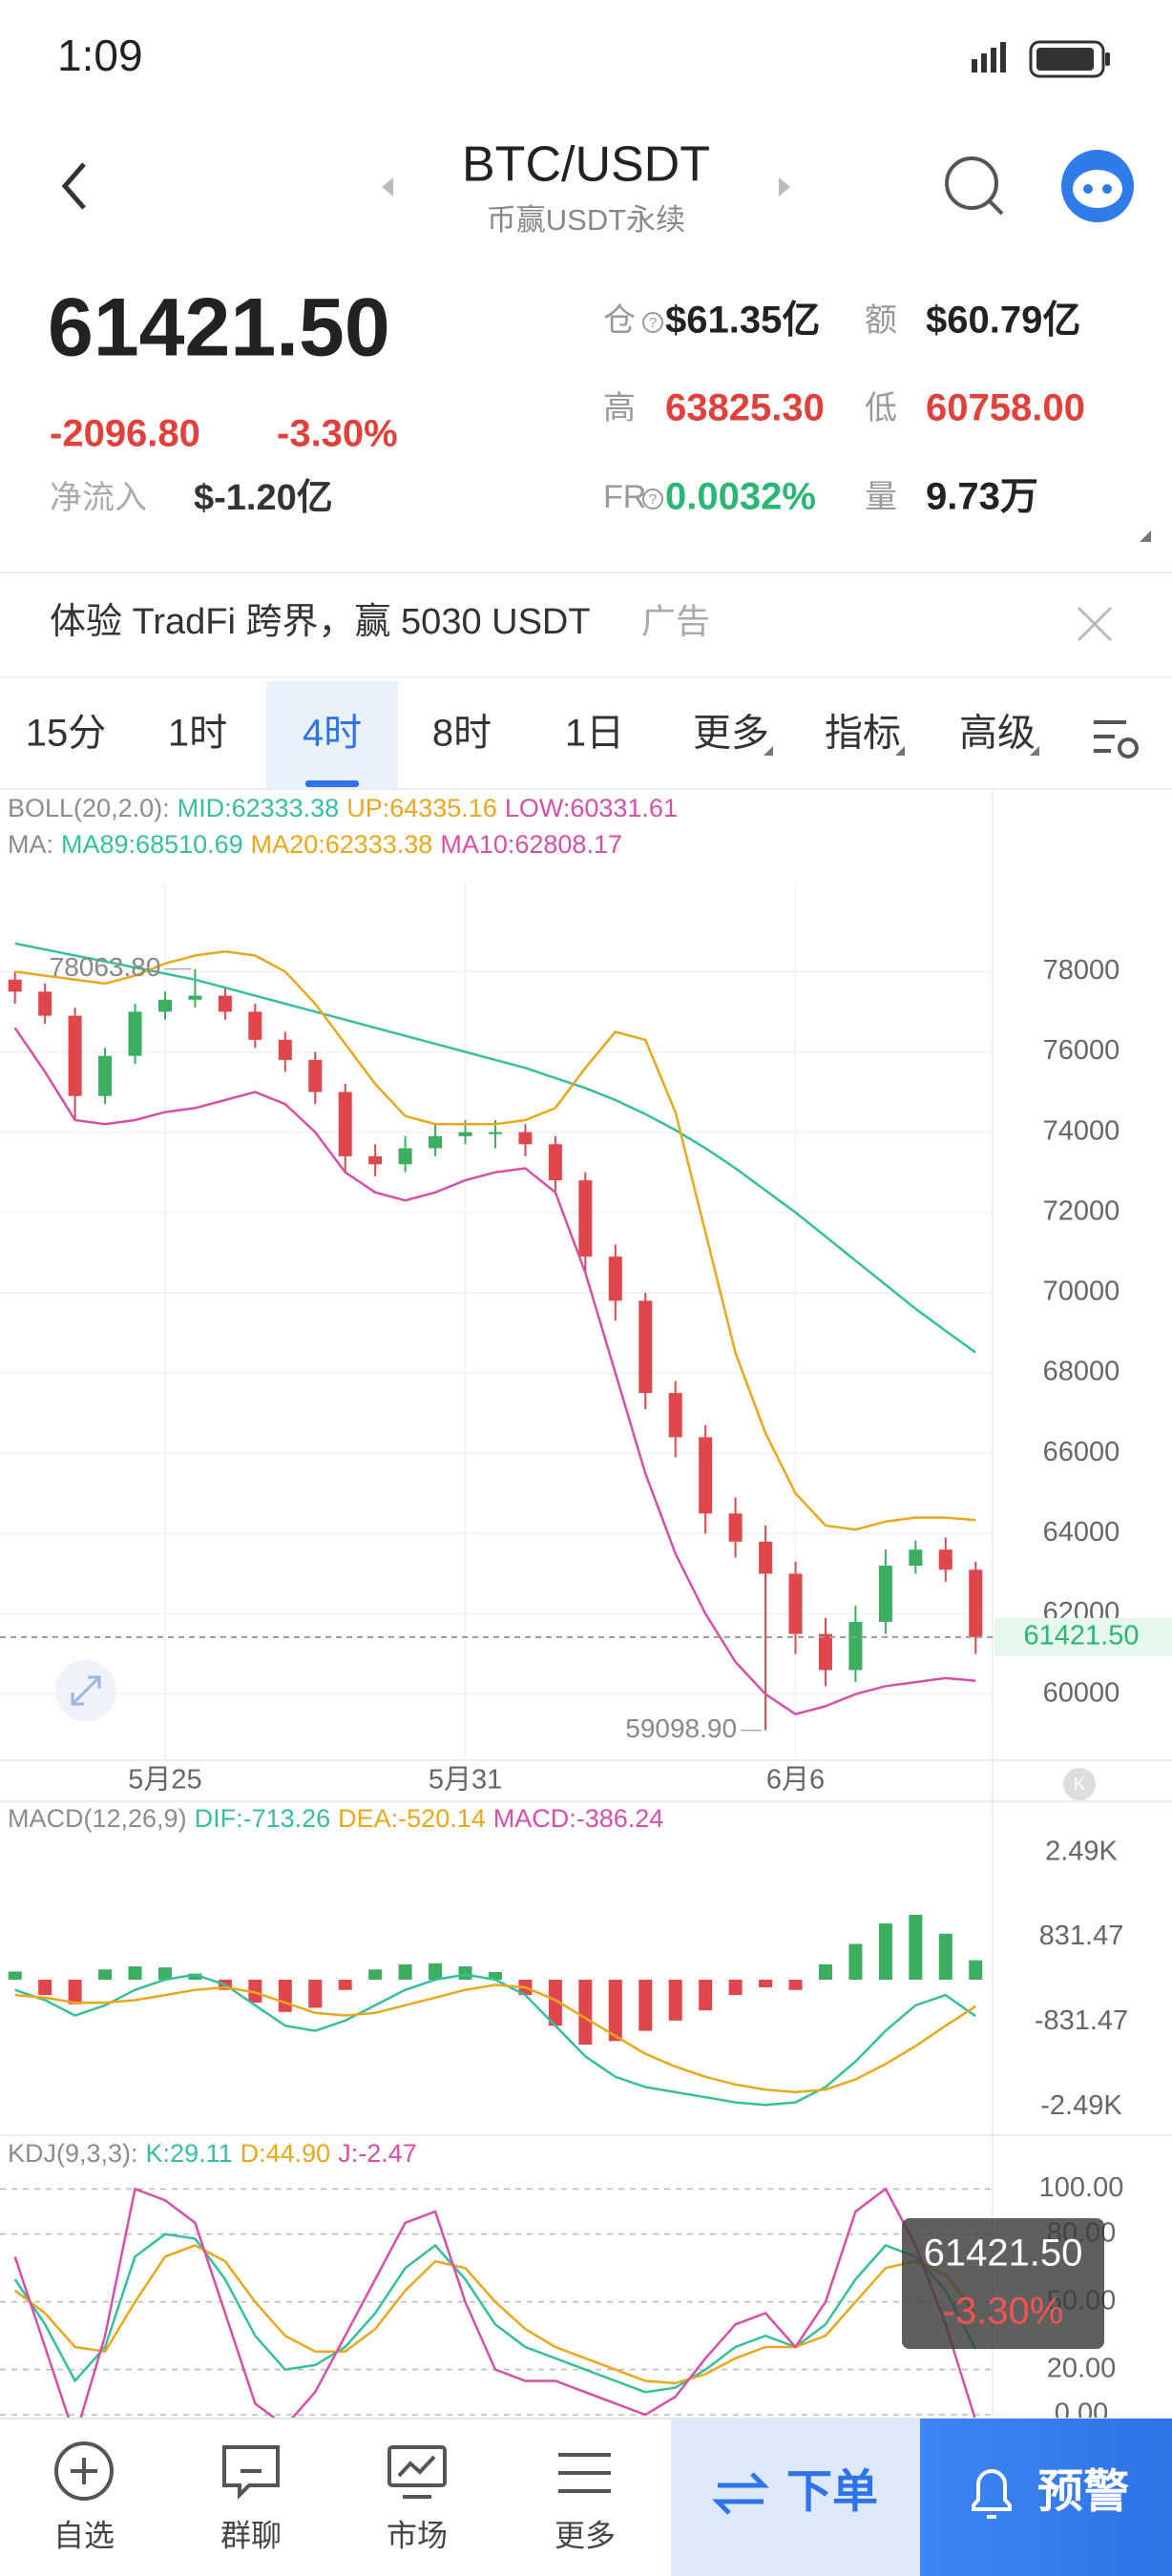 The width and height of the screenshot is (1172, 2576). Describe the element at coordinates (620, 320) in the screenshot. I see `stat-label: 仓` at that location.